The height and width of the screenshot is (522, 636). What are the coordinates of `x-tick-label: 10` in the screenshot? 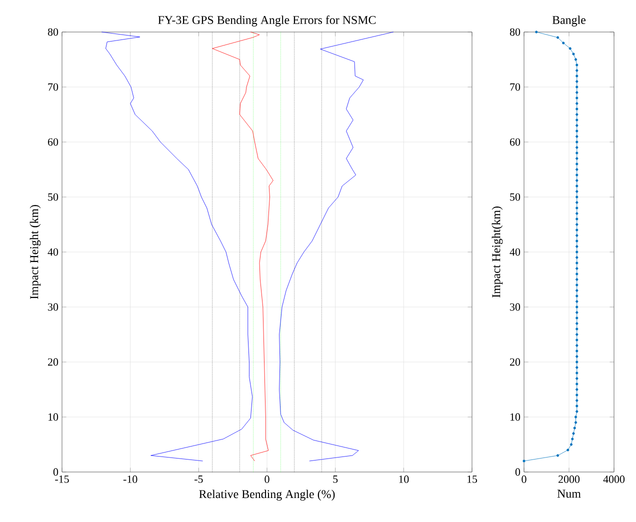 It's located at (404, 479).